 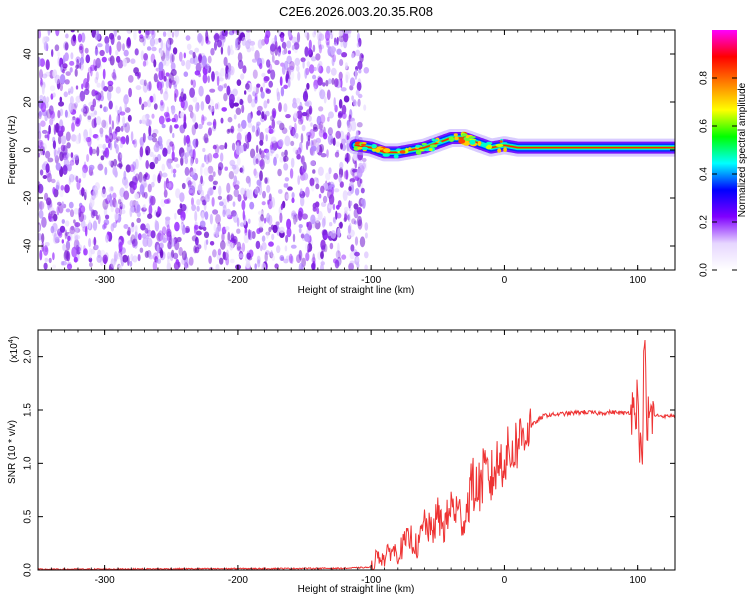 What do you see at coordinates (12, 452) in the screenshot?
I see `snr-ylabel: SNR (10 * v/v)` at bounding box center [12, 452].